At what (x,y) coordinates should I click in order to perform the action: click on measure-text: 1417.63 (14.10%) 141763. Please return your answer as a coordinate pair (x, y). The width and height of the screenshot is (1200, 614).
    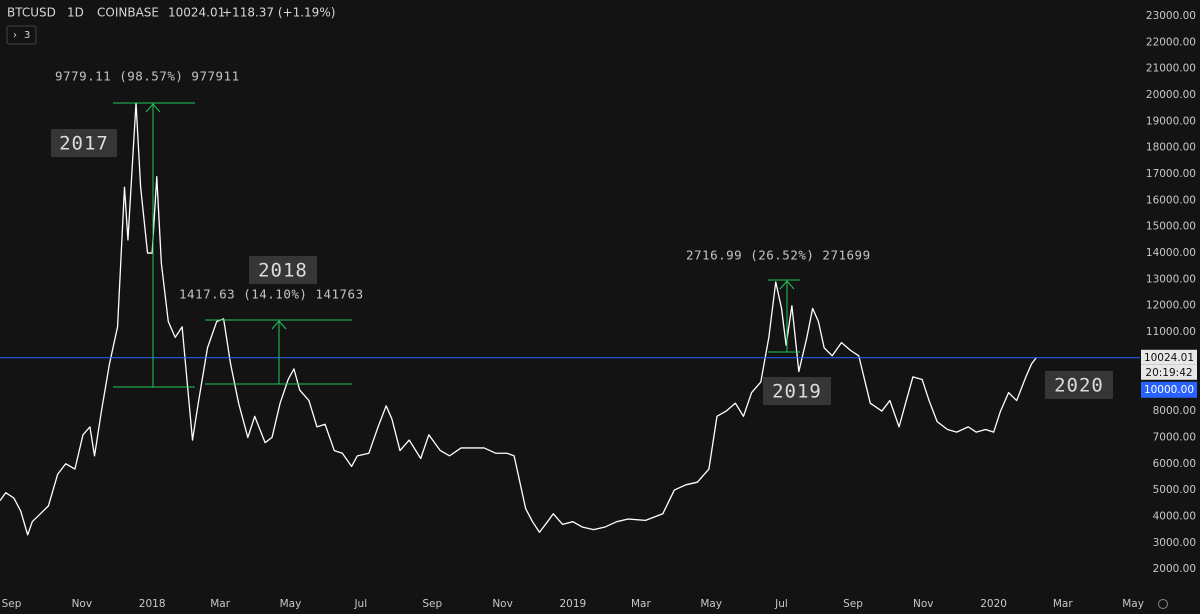
    Looking at the image, I should click on (271, 294).